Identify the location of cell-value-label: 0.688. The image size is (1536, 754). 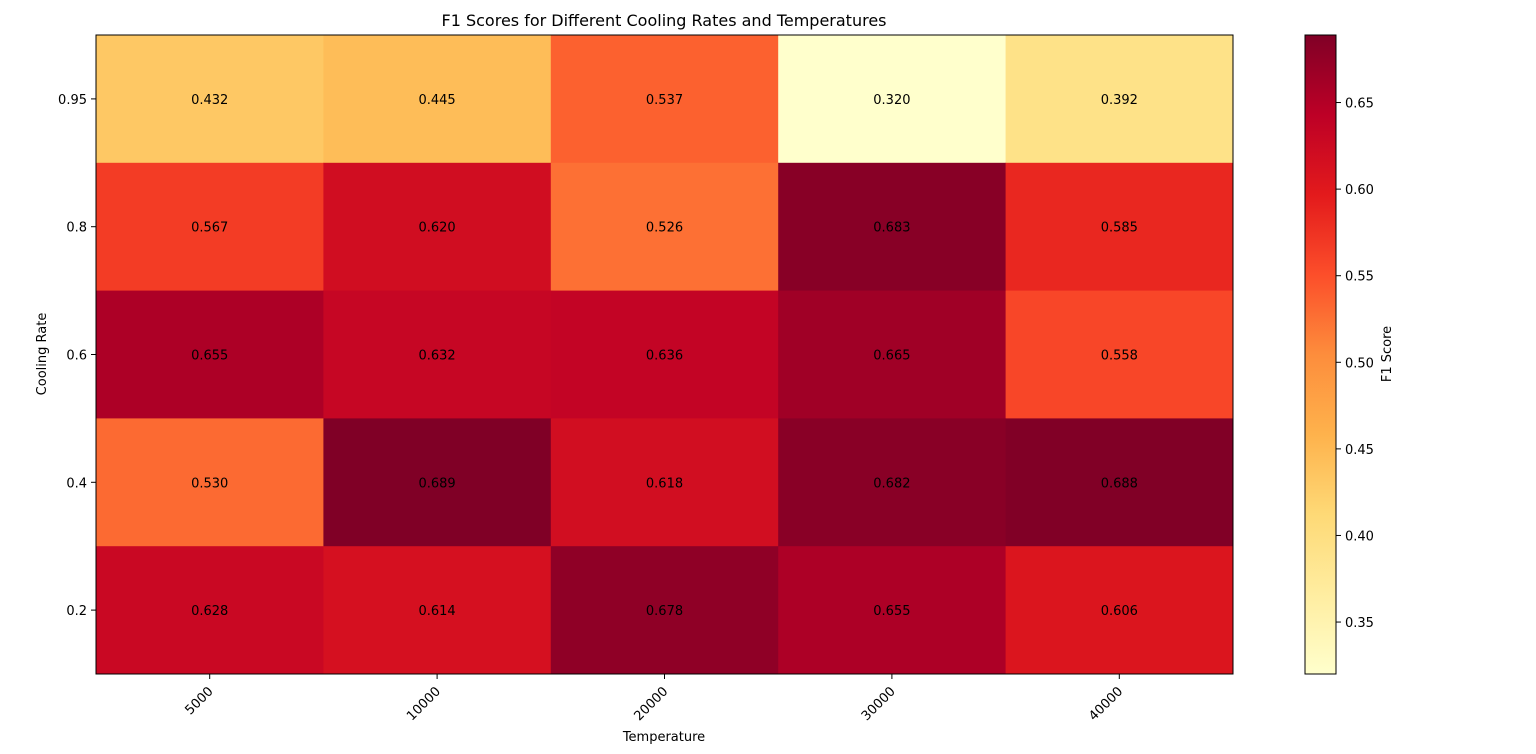
(1119, 483).